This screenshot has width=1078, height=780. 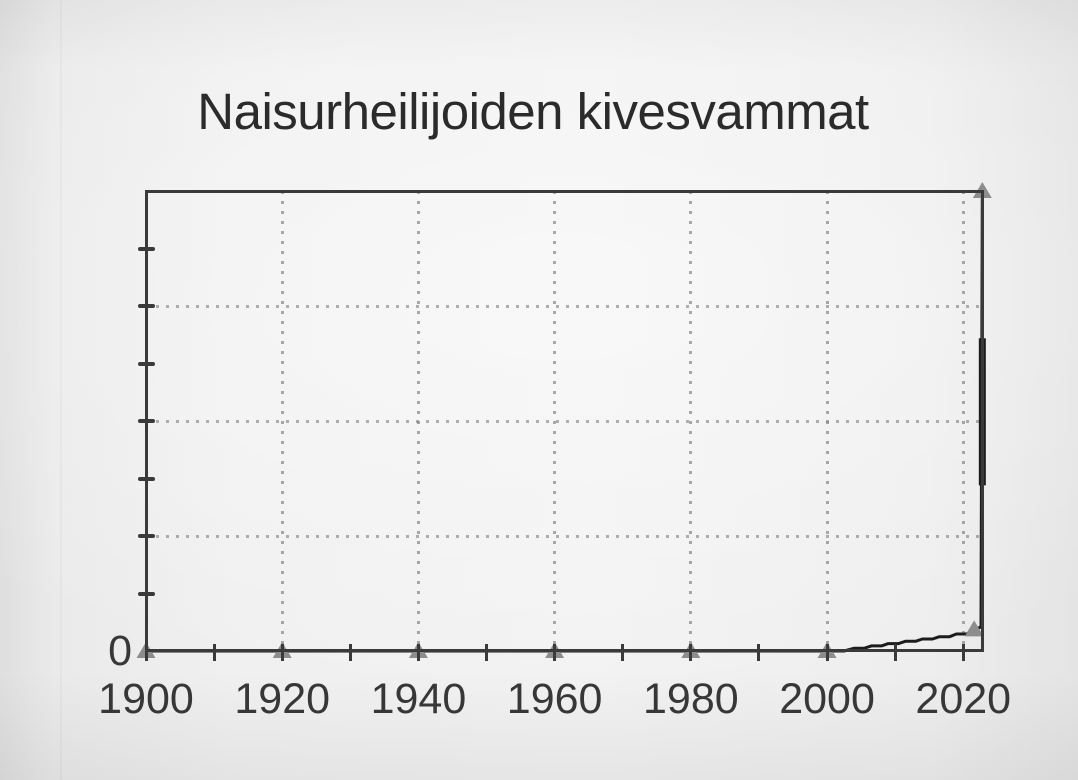 What do you see at coordinates (827, 699) in the screenshot?
I see `x-tick-label: 2000` at bounding box center [827, 699].